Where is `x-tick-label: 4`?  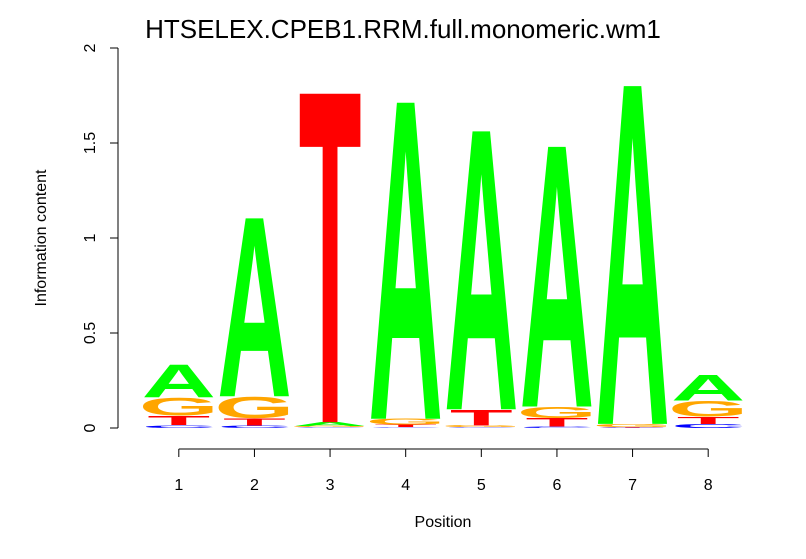 x-tick-label: 4 is located at coordinates (405, 485).